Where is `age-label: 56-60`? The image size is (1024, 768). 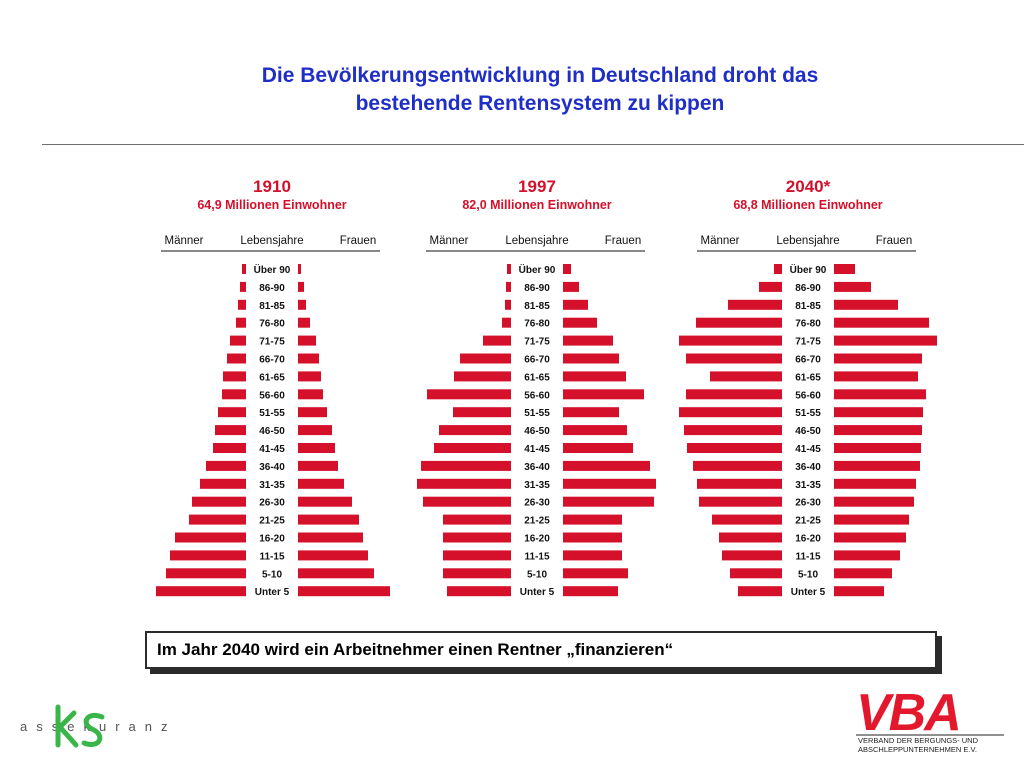 age-label: 56-60 is located at coordinates (537, 395).